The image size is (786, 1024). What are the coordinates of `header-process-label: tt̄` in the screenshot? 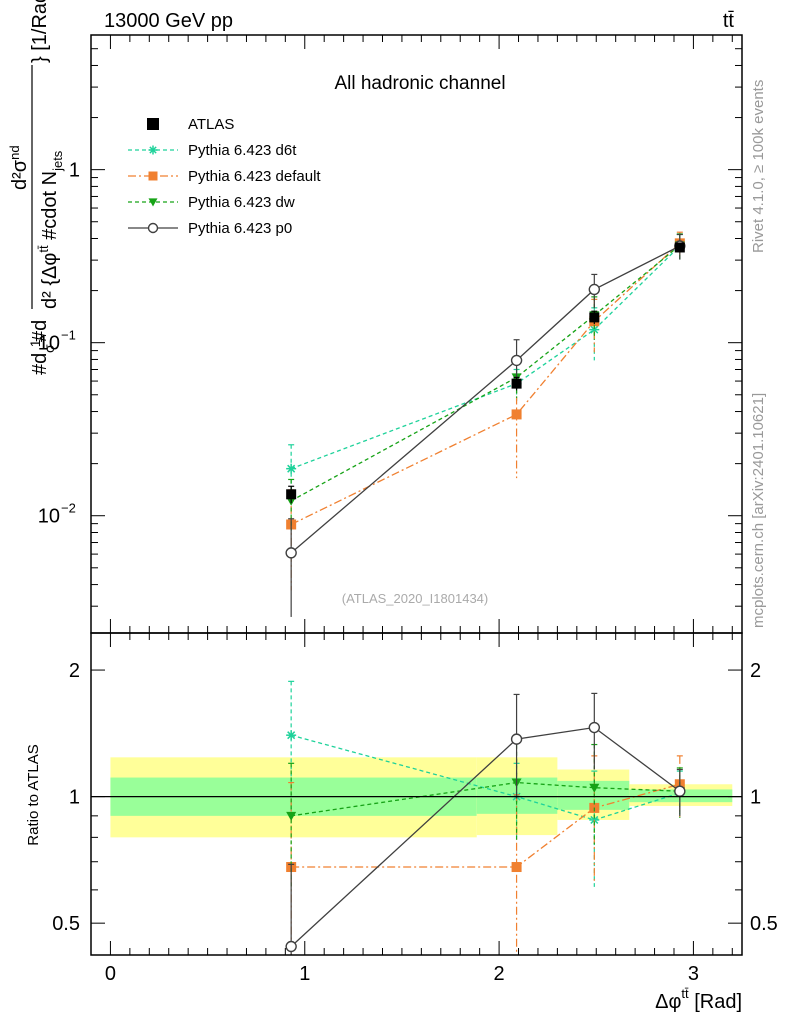 It's located at (729, 21).